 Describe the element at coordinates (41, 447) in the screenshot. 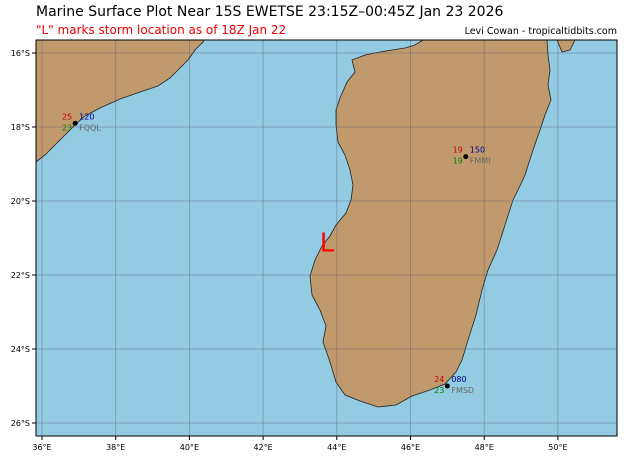

I see `x-tick-label: 36°E` at that location.